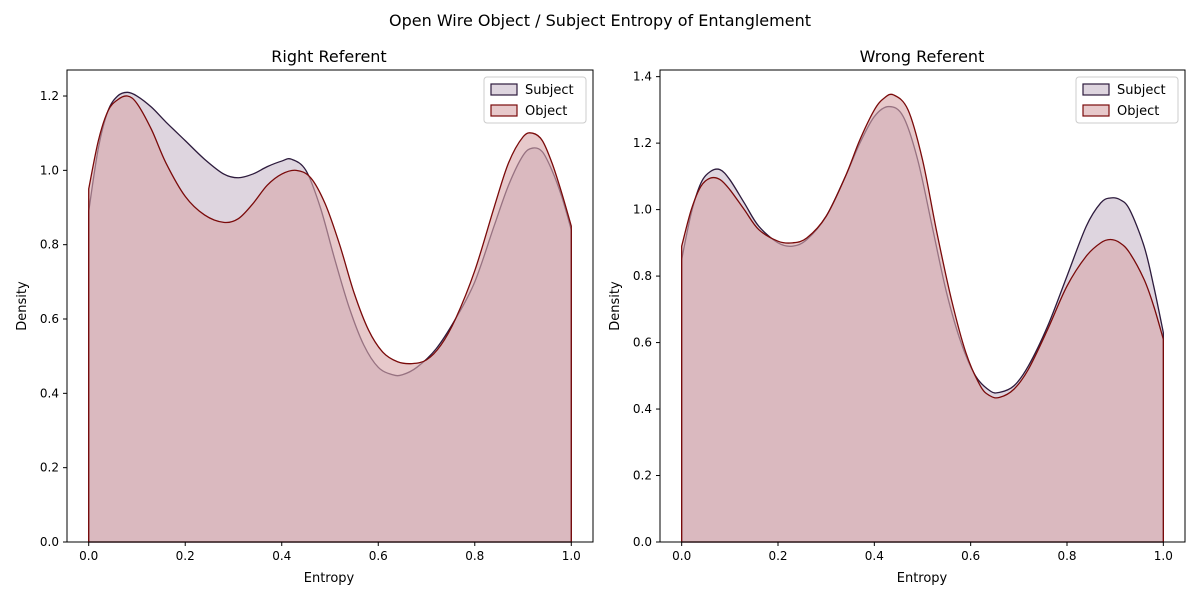 The width and height of the screenshot is (1200, 600). Describe the element at coordinates (922, 56) in the screenshot. I see `panel-title: Wrong Referent` at that location.